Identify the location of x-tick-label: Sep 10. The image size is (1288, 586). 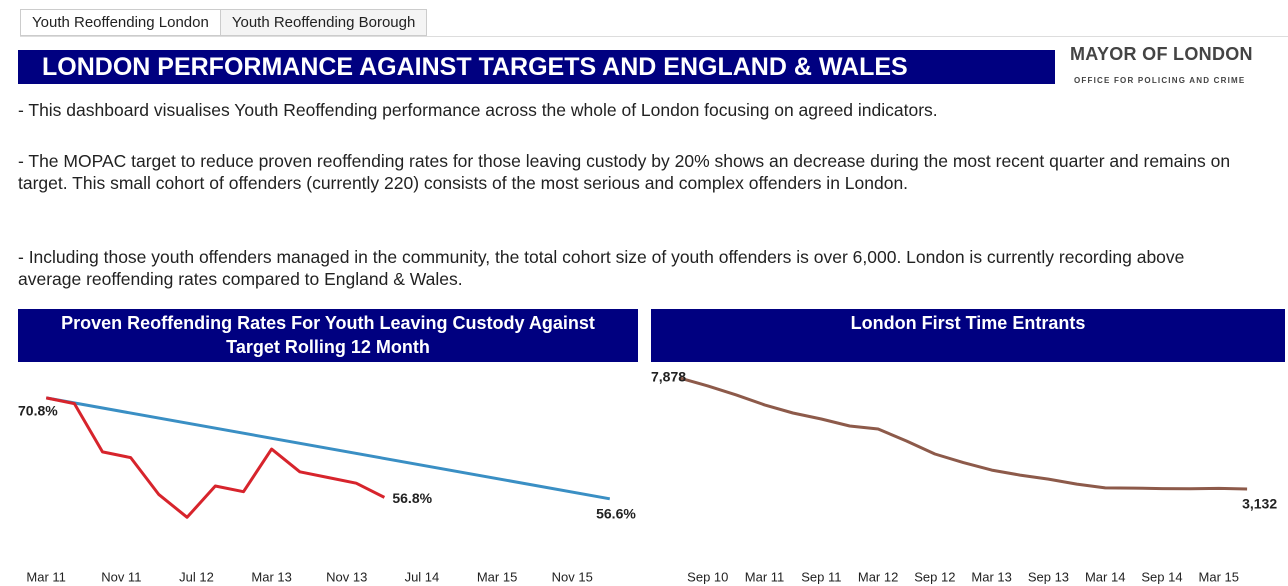
(707, 576).